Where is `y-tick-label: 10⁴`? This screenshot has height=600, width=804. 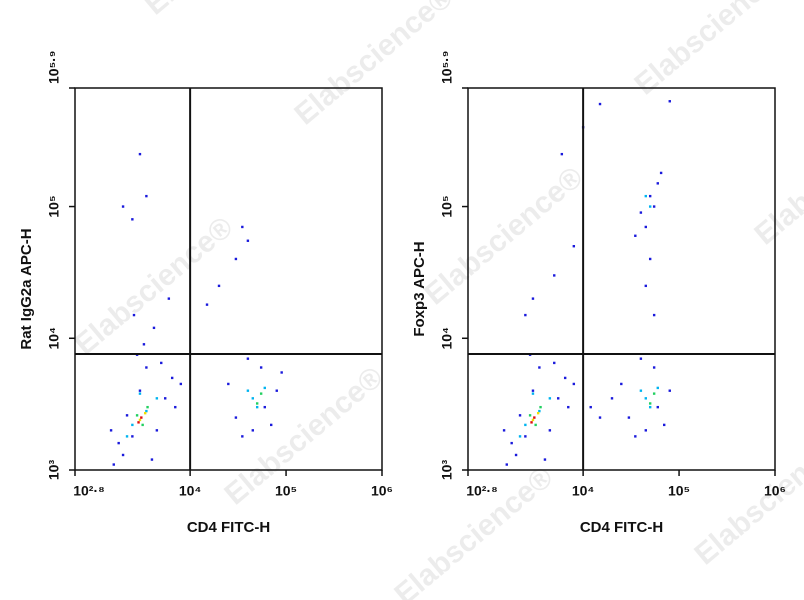
y-tick-label: 10⁴ is located at coordinates (447, 338).